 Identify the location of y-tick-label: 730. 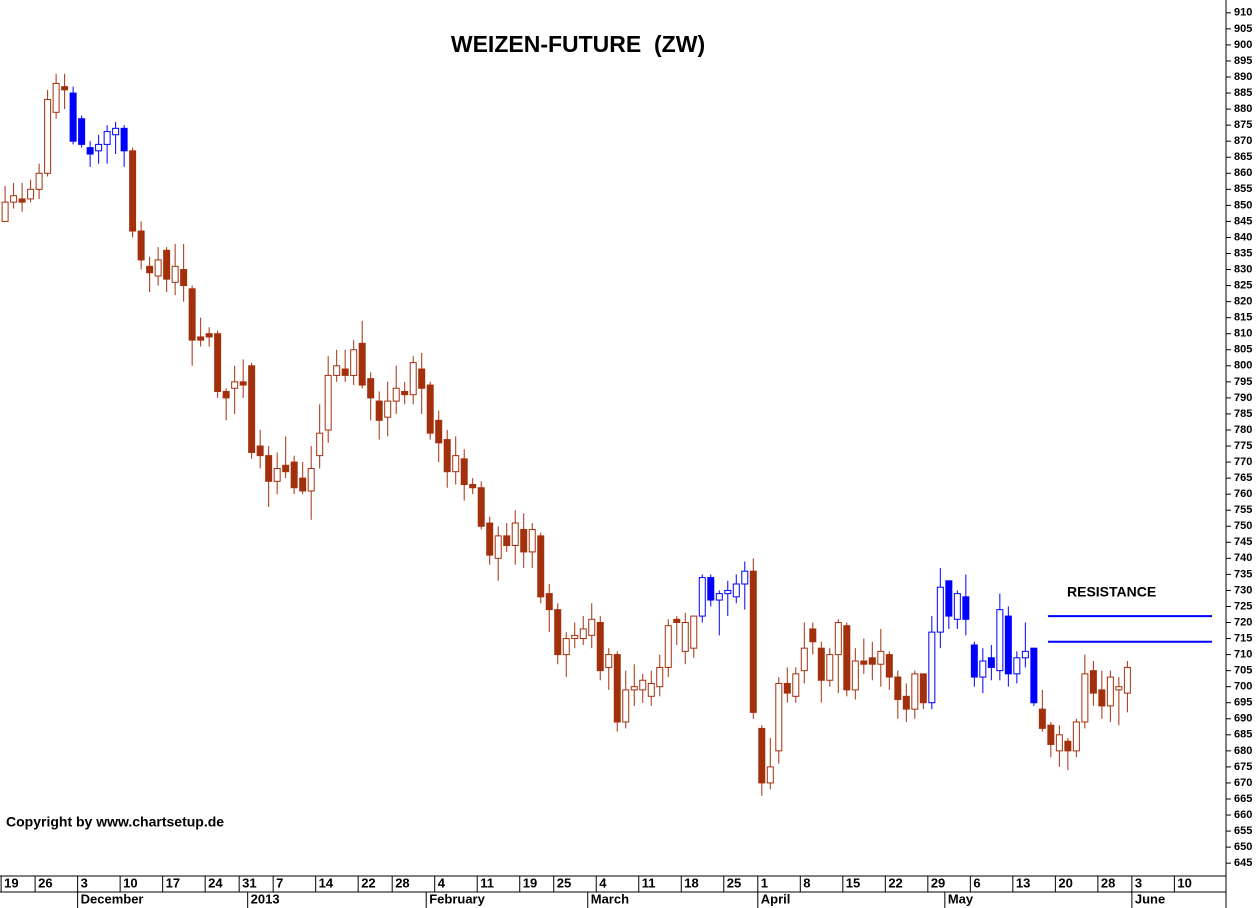
(1243, 590).